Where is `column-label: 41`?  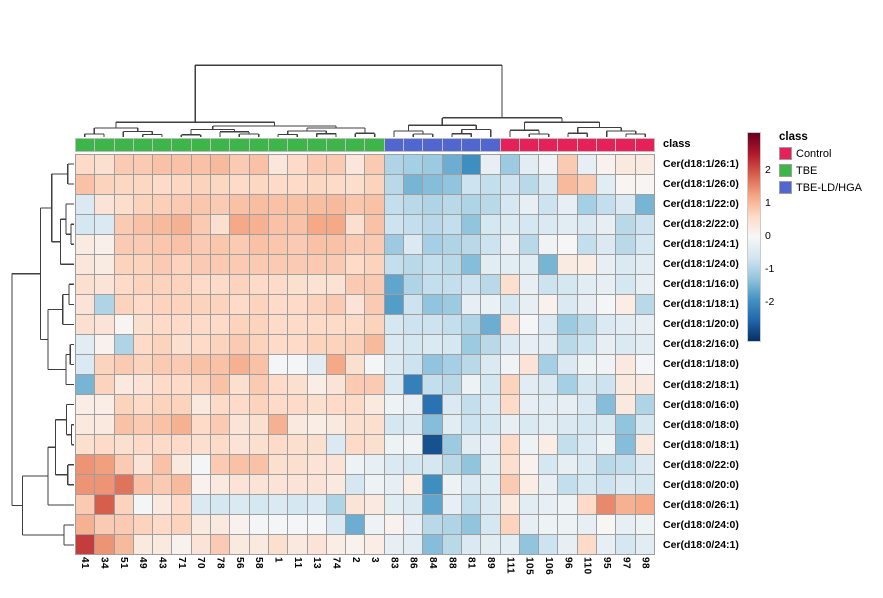 column-label: 41 is located at coordinates (85, 563).